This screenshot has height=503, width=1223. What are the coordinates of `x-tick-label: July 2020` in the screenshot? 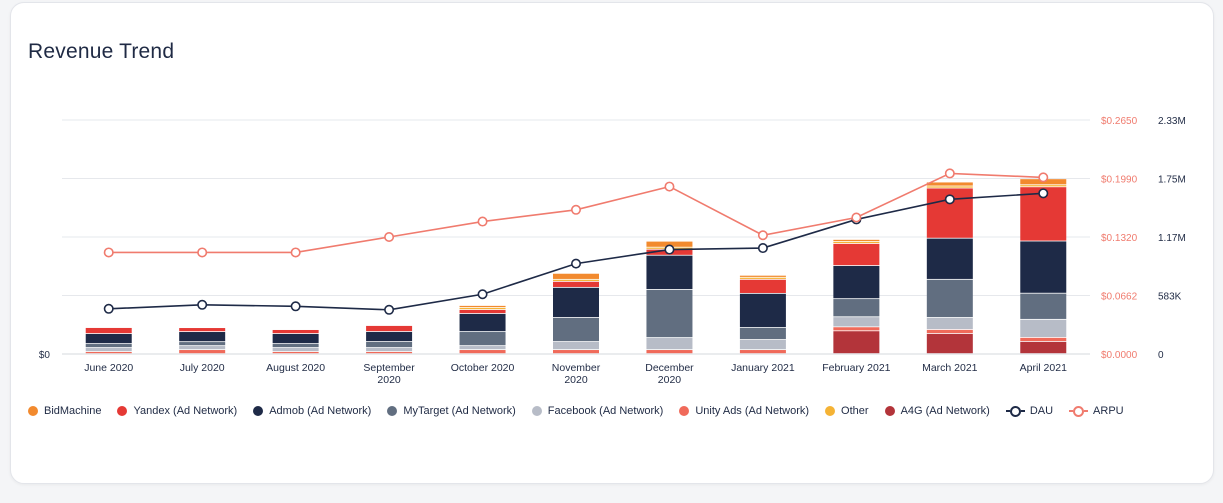 It's located at (202, 368).